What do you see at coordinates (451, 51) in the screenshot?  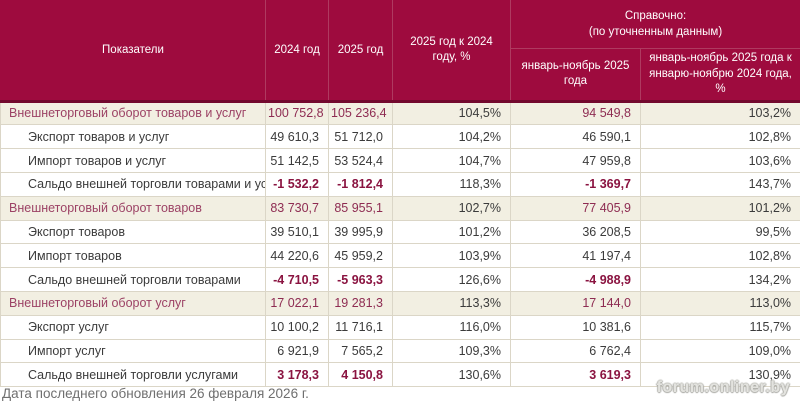 I see `header-ratio: 2025 год к 2024 году, %` at bounding box center [451, 51].